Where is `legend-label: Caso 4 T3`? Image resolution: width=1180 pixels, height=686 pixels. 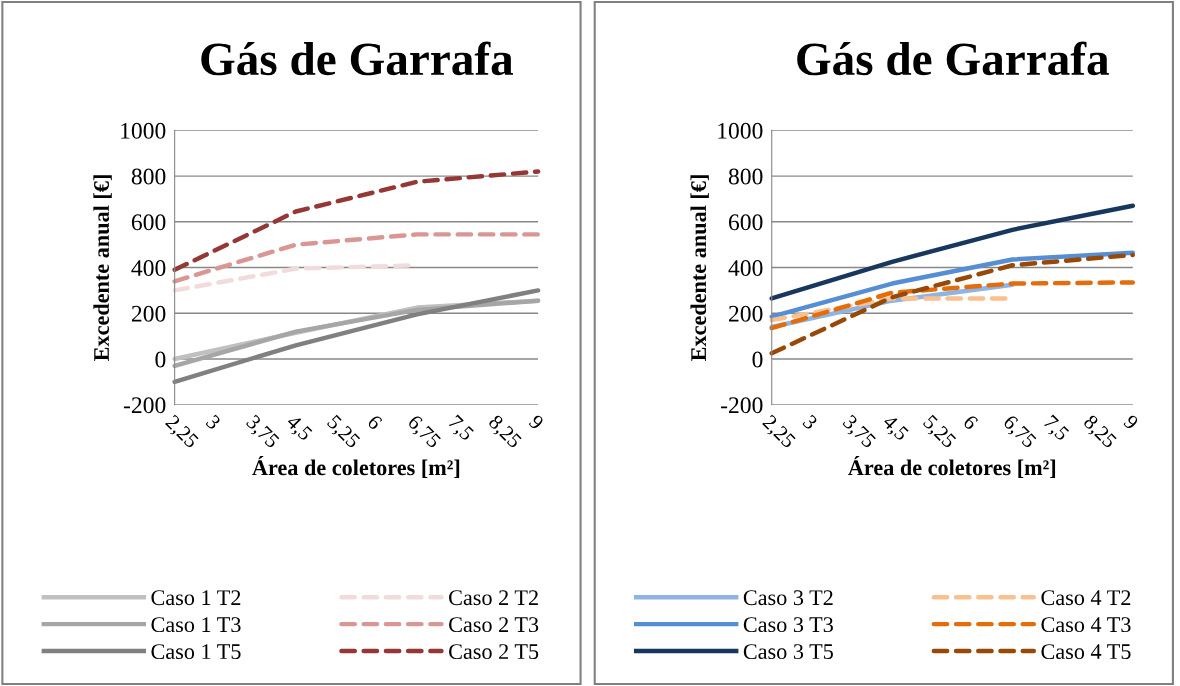 legend-label: Caso 4 T3 is located at coordinates (1086, 625).